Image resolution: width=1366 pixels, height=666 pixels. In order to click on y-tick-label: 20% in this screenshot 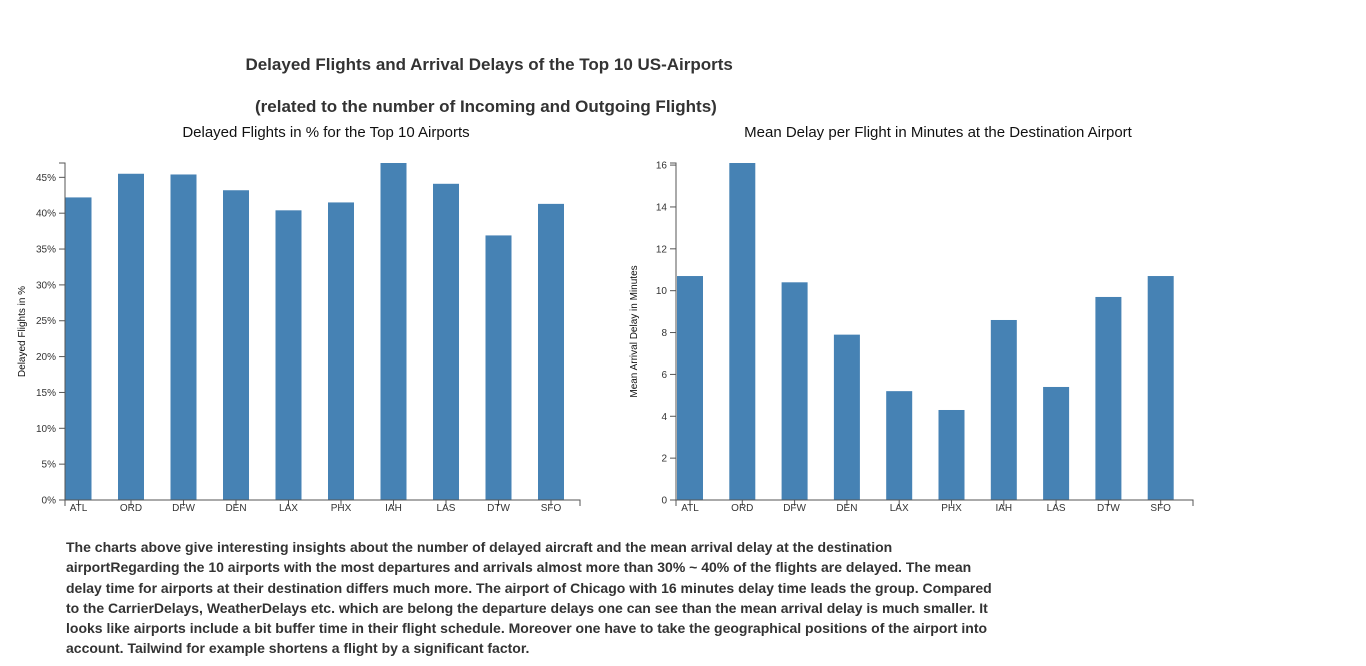, I will do `click(46, 357)`.